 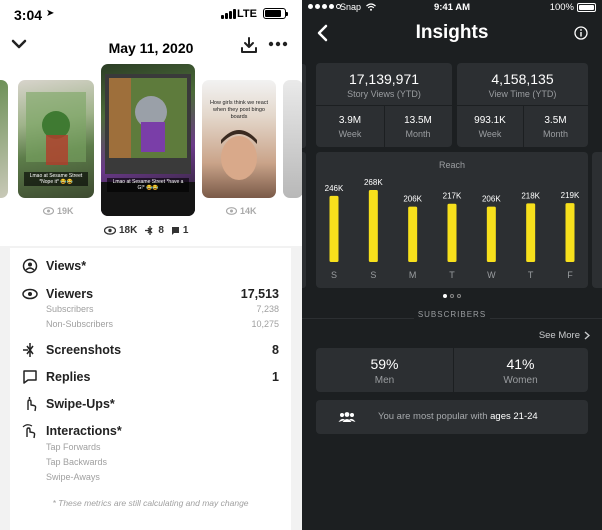 What do you see at coordinates (275, 350) in the screenshot?
I see `metric-value: 8` at bounding box center [275, 350].